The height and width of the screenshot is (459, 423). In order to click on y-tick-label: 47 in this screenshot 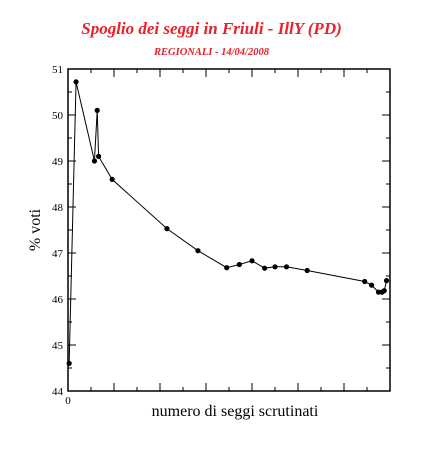, I will do `click(58, 254)`.